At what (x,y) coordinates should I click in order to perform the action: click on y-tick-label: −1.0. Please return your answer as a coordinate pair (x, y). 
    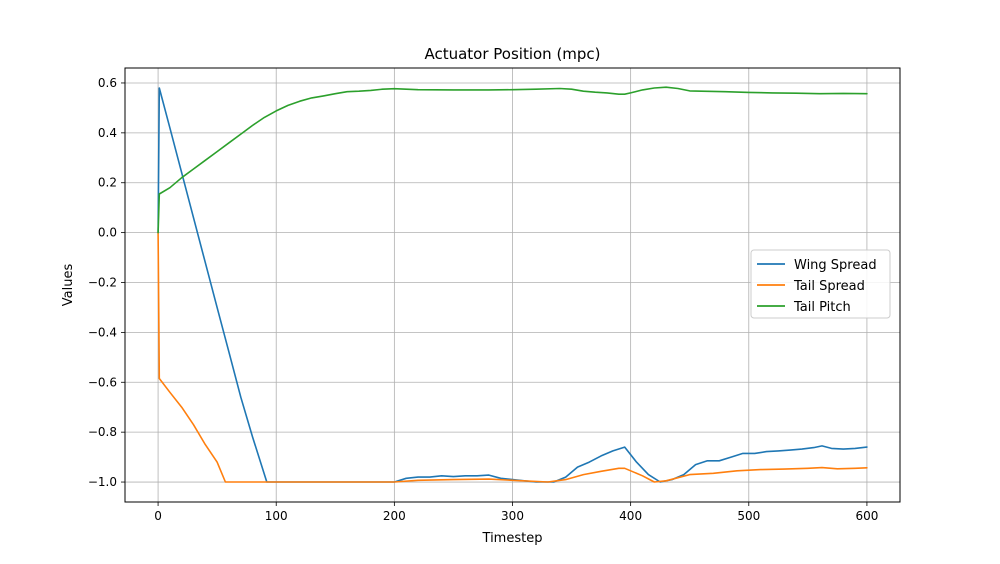
    Looking at the image, I should click on (102, 482).